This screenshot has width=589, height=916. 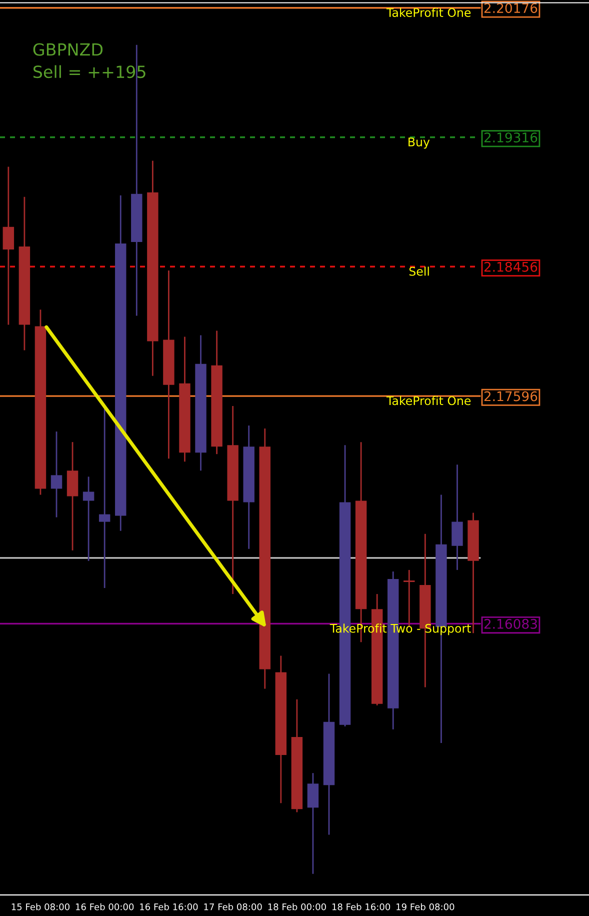 What do you see at coordinates (425, 906) in the screenshot?
I see `x-tick-label: 19 Feb 08:00` at bounding box center [425, 906].